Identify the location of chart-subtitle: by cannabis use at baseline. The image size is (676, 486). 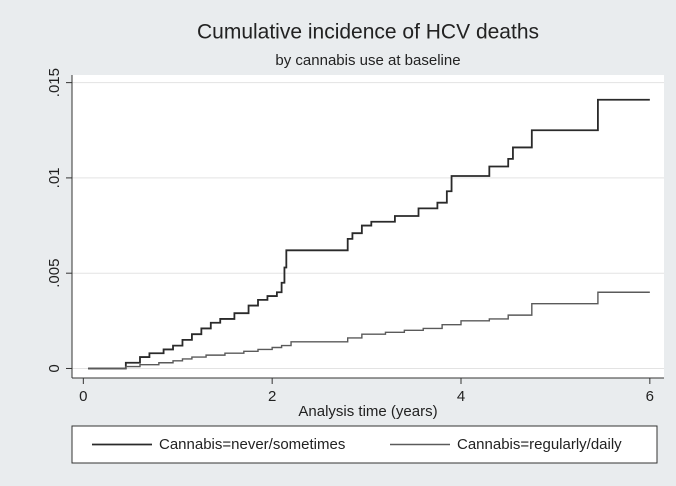
(367, 60).